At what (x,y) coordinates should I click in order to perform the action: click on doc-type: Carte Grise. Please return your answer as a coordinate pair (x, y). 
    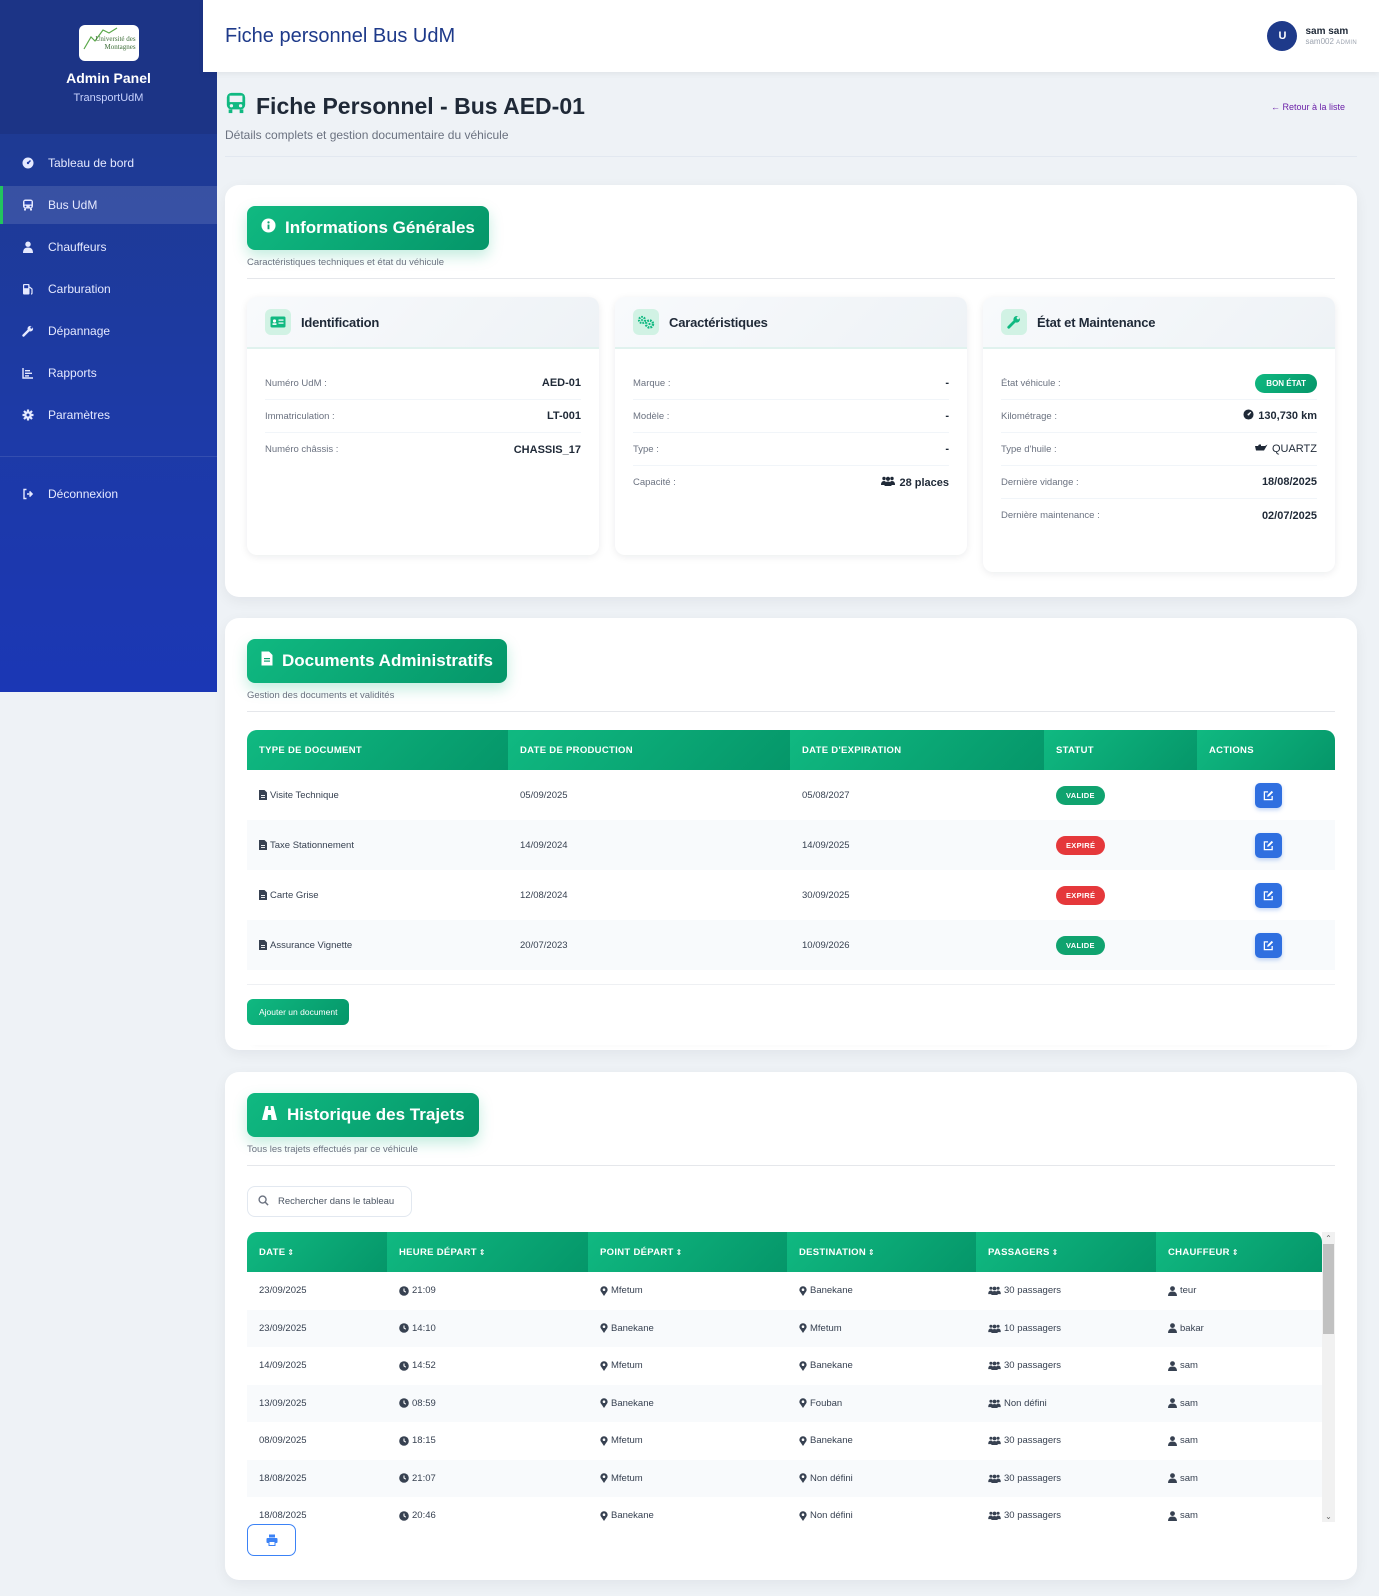
    Looking at the image, I should click on (294, 895).